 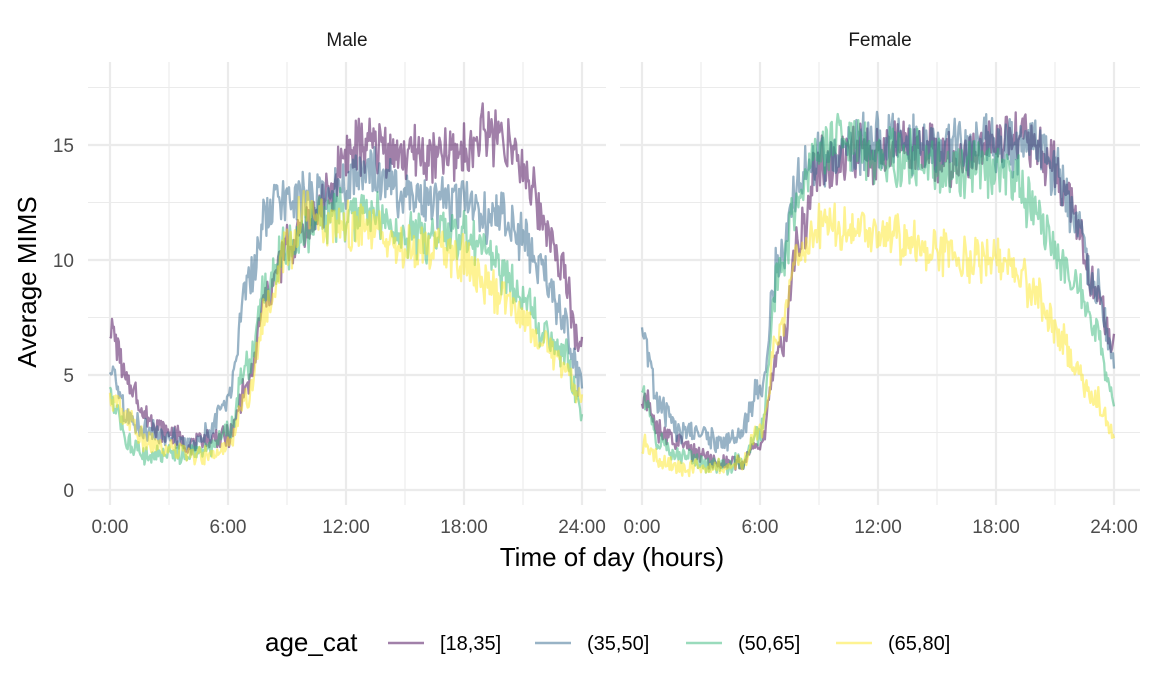 What do you see at coordinates (879, 40) in the screenshot?
I see `facet-label-female: Female` at bounding box center [879, 40].